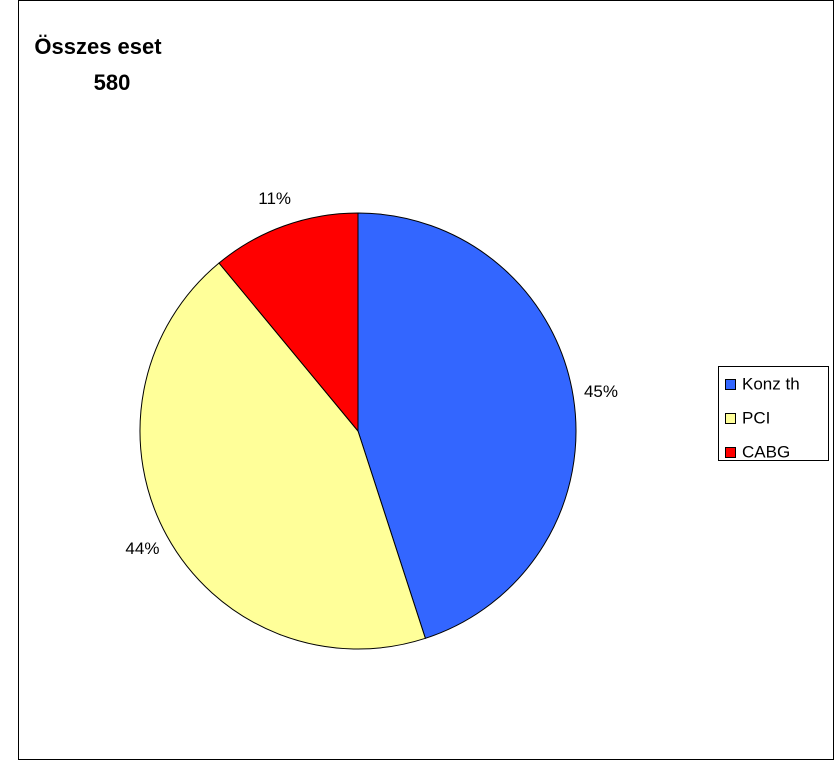  Describe the element at coordinates (766, 451) in the screenshot. I see `legend-label: CABG` at that location.